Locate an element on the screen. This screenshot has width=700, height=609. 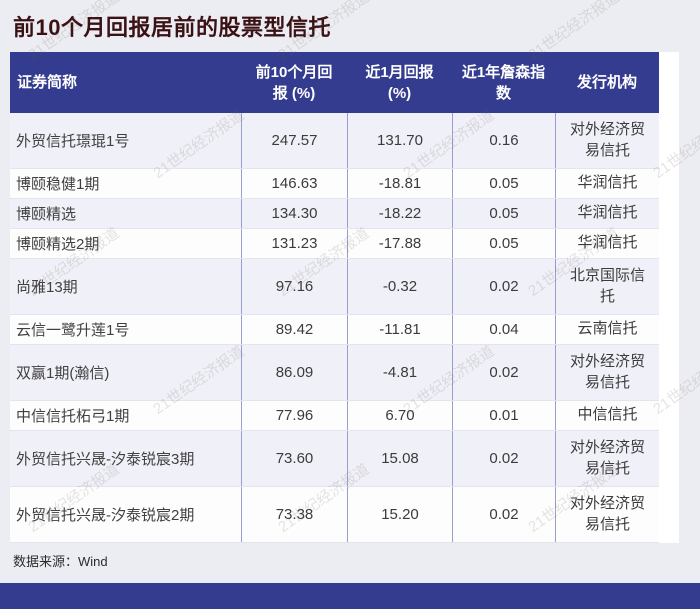
table-row: 博颐稳健1期 146.63 -18.81 0.05 华润信托 is located at coordinates (334, 184).